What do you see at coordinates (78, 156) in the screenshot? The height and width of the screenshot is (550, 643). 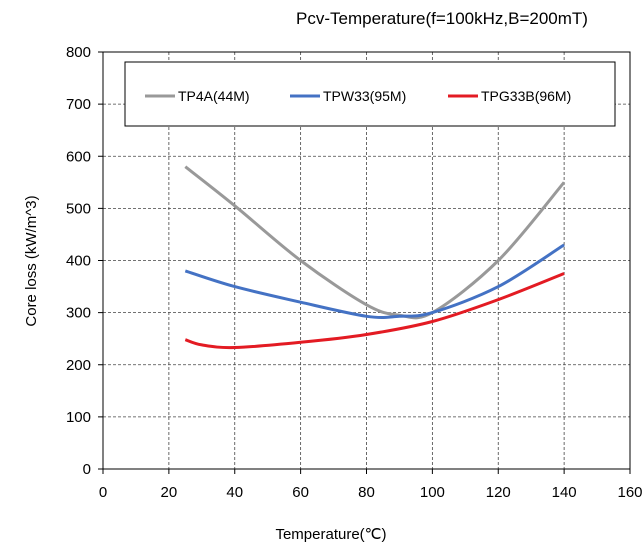 I see `y-tick-label: 600` at bounding box center [78, 156].